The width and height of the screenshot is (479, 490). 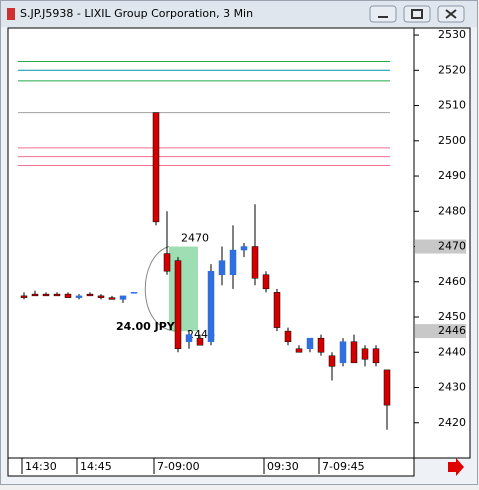 I want to click on x-tick-label: 14:30, so click(x=41, y=466).